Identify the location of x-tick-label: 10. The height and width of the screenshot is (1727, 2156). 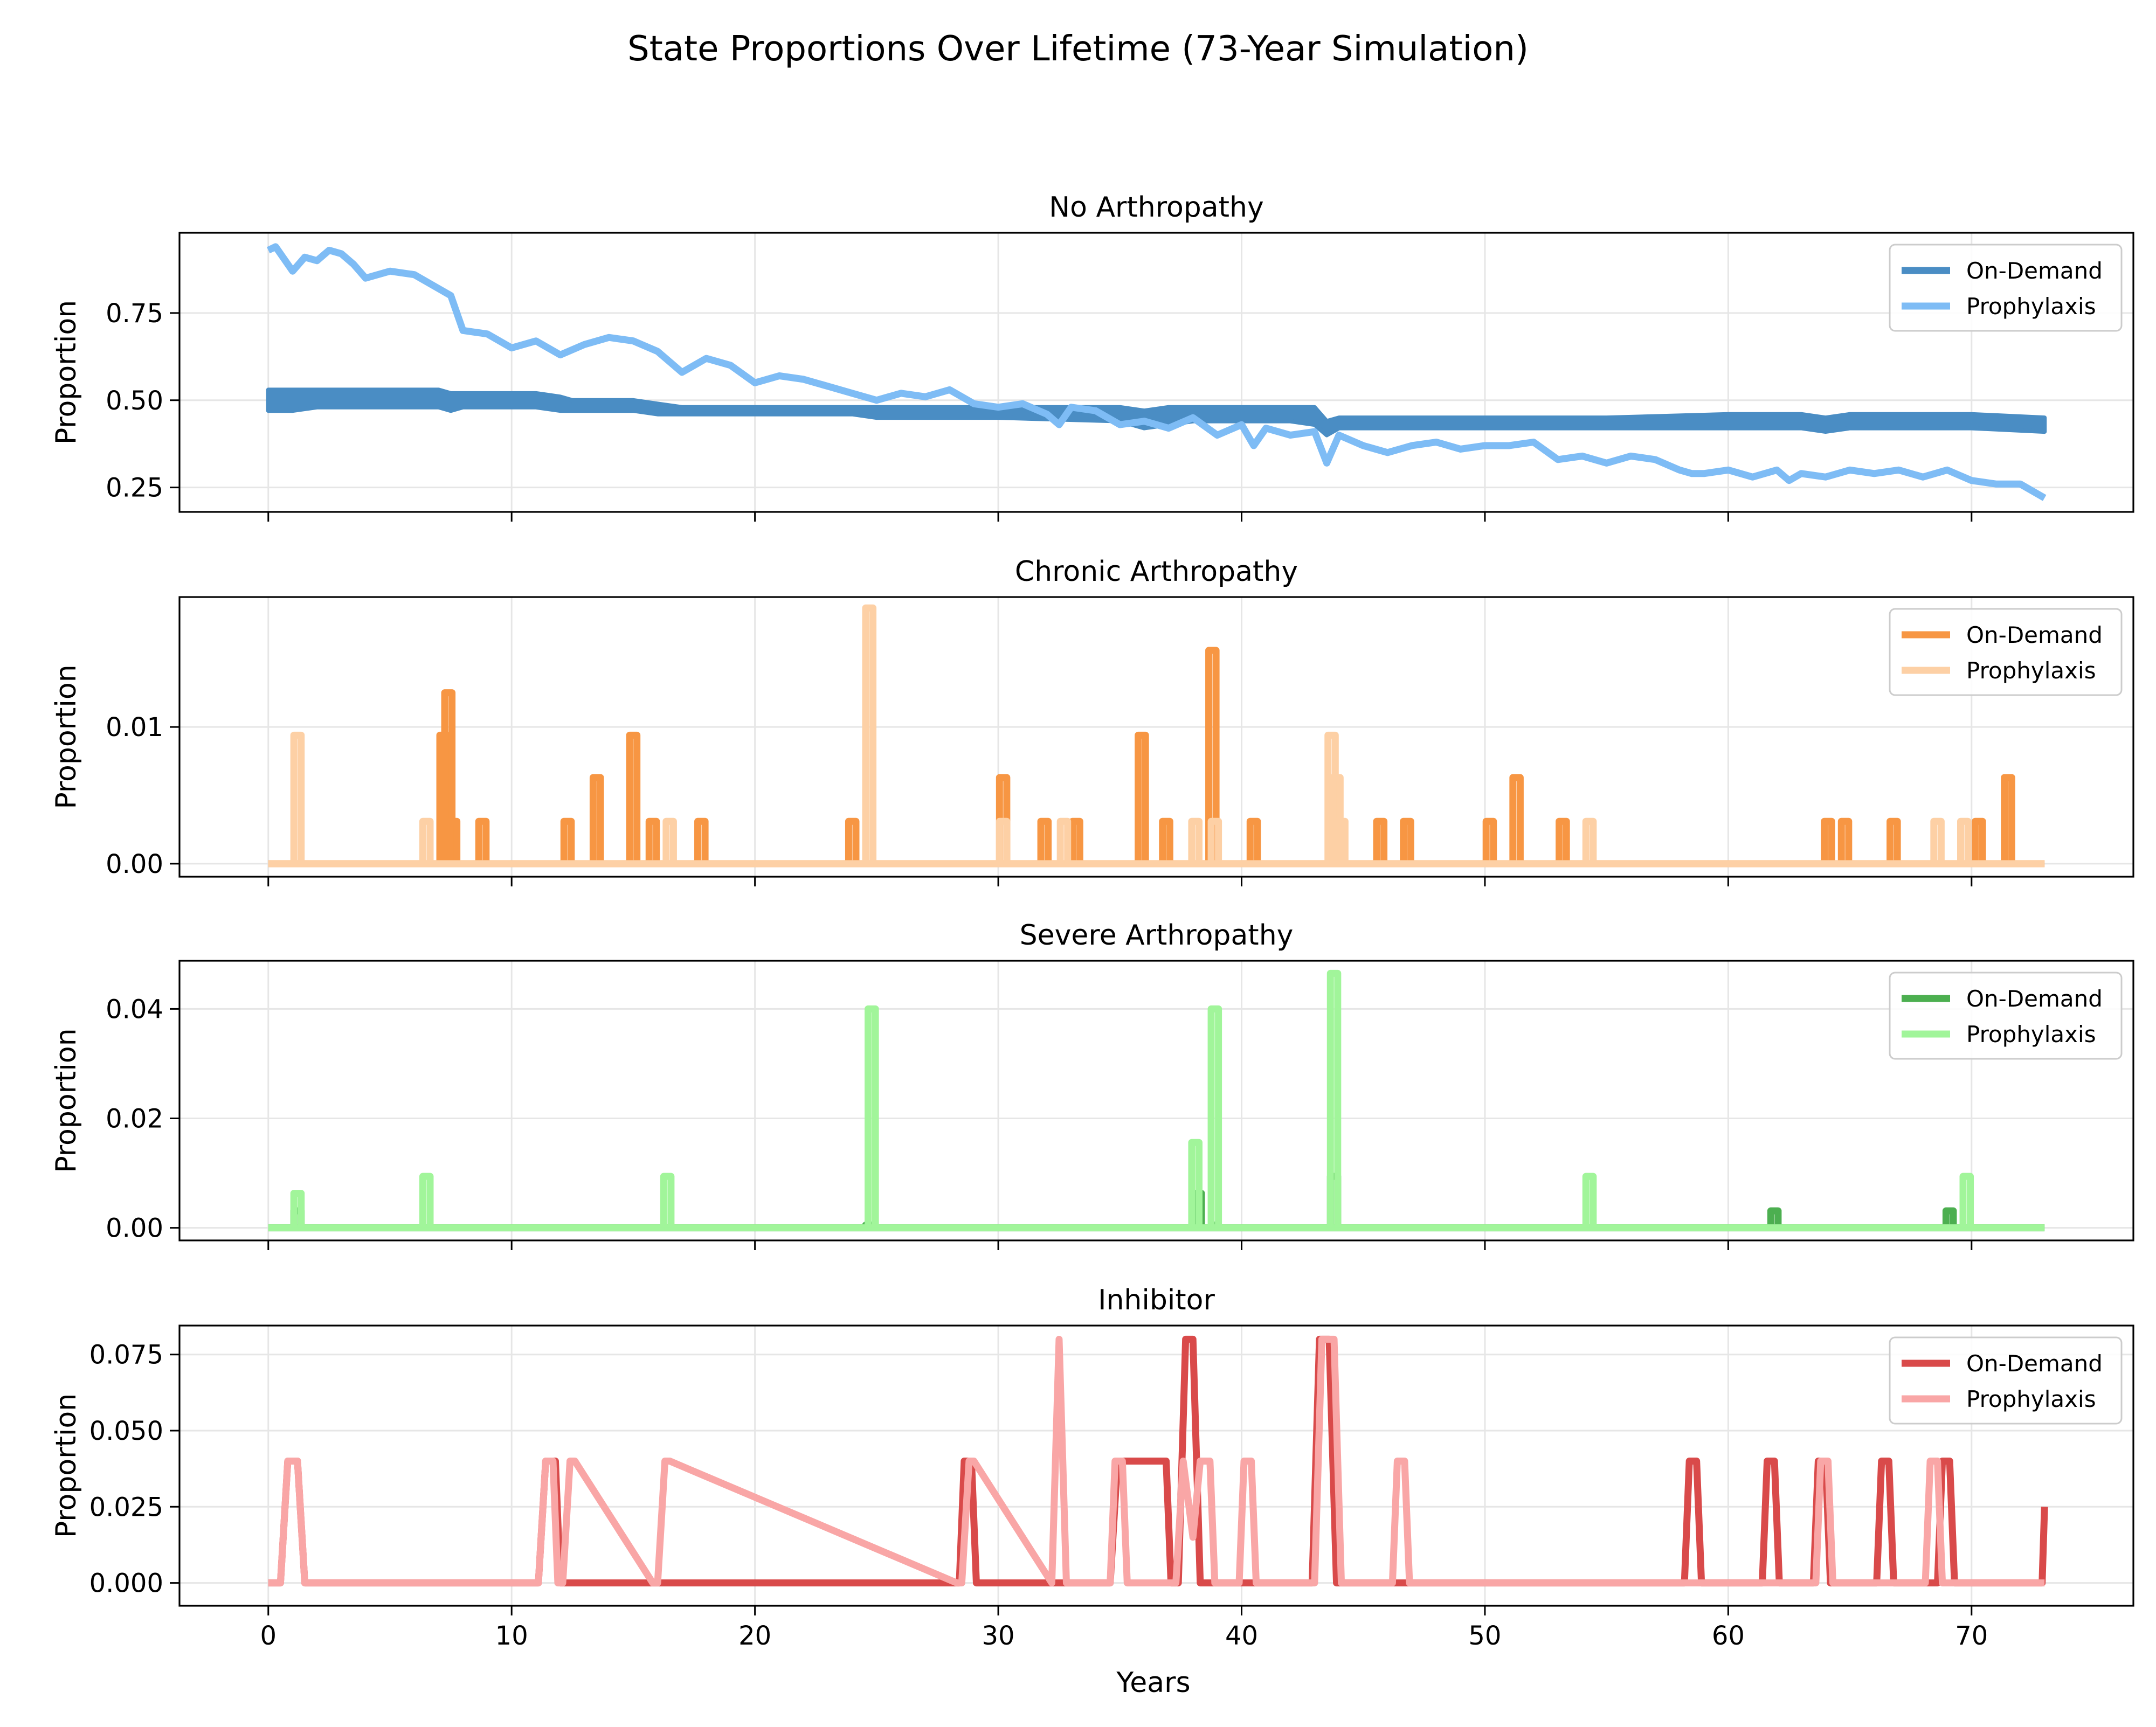
(512, 1636).